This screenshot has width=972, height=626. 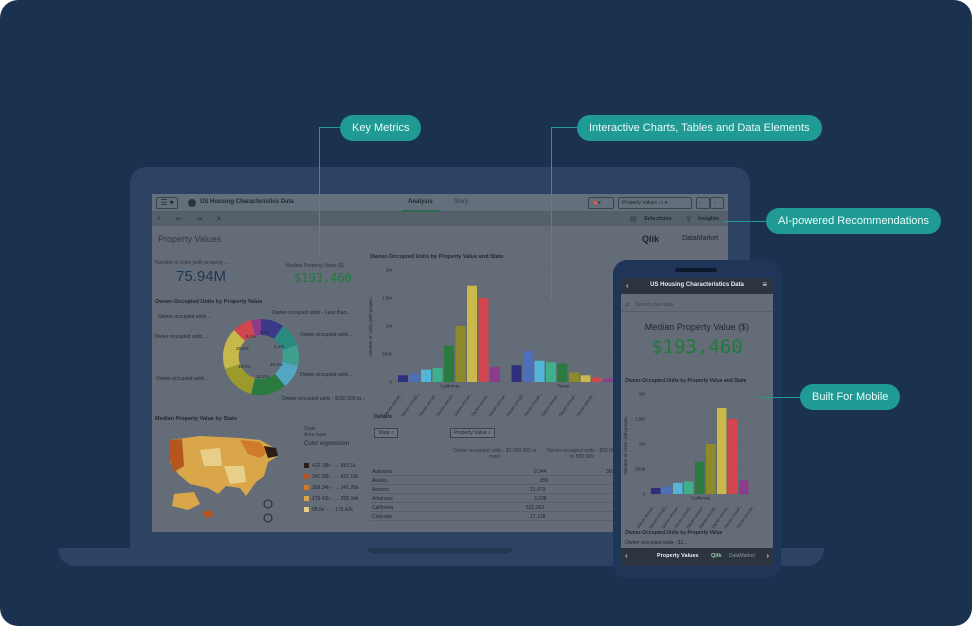 What do you see at coordinates (697, 347) in the screenshot?
I see `phone-kpi-value: $193,460` at bounding box center [697, 347].